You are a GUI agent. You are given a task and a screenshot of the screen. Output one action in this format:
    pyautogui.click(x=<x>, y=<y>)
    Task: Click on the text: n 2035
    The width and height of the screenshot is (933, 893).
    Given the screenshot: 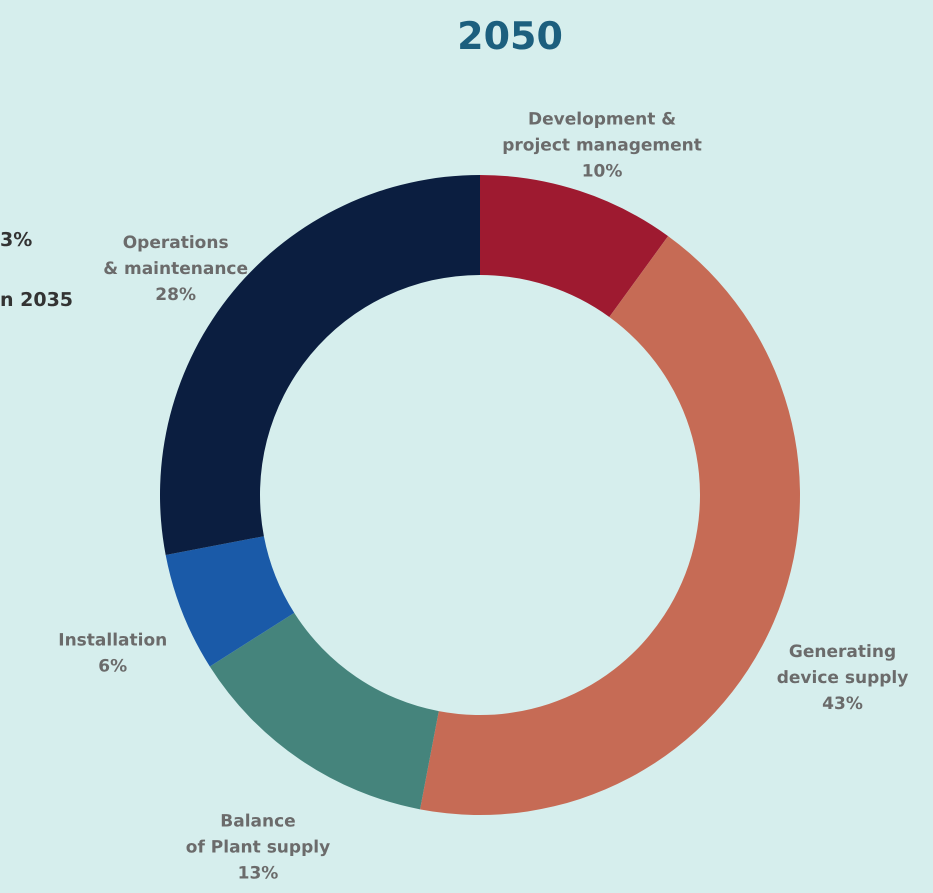 What is the action you would take?
    pyautogui.click(x=37, y=300)
    